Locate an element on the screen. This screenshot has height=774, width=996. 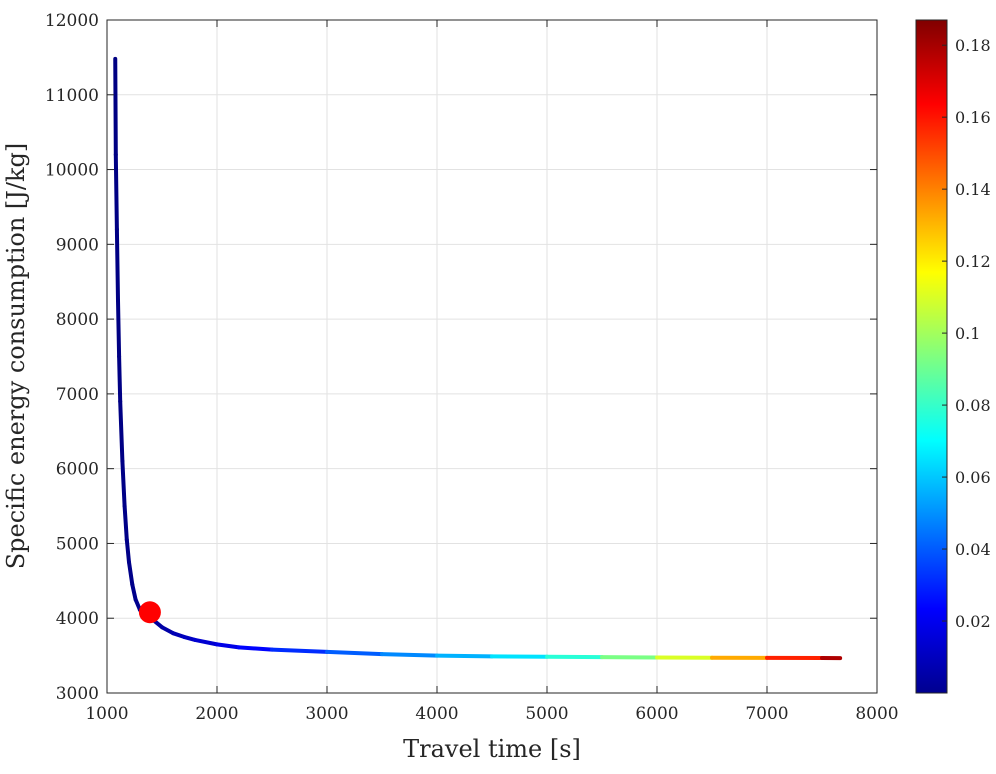
x-tick-label: 8000 is located at coordinates (876, 714).